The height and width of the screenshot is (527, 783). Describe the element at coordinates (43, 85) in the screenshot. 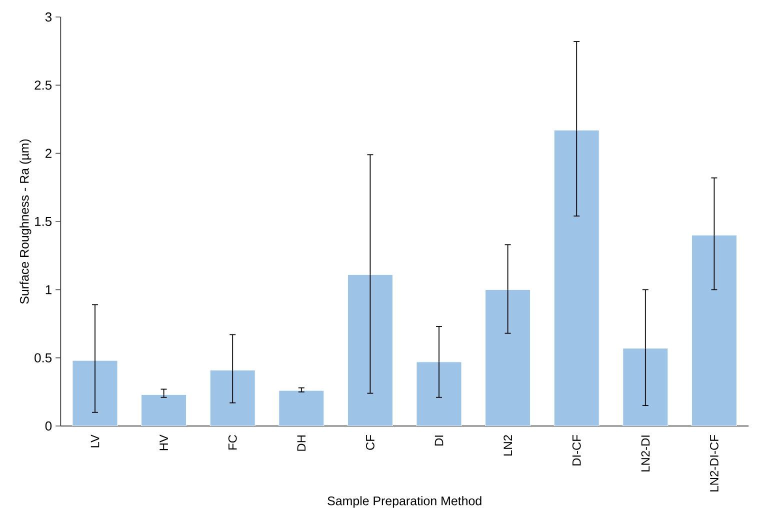

I see `y-tick-label: 2.5` at that location.